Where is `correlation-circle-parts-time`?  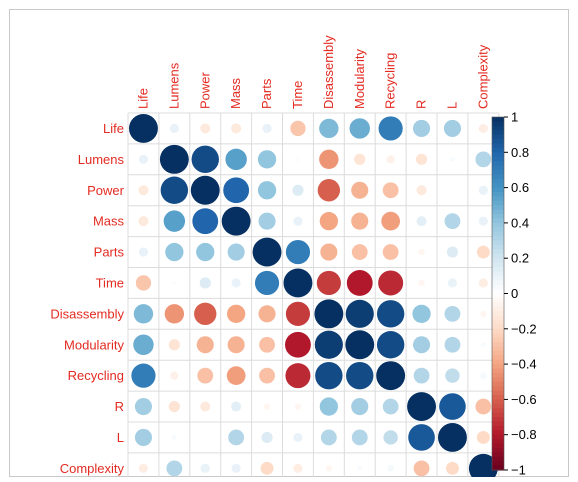 correlation-circle-parts-time is located at coordinates (298, 252).